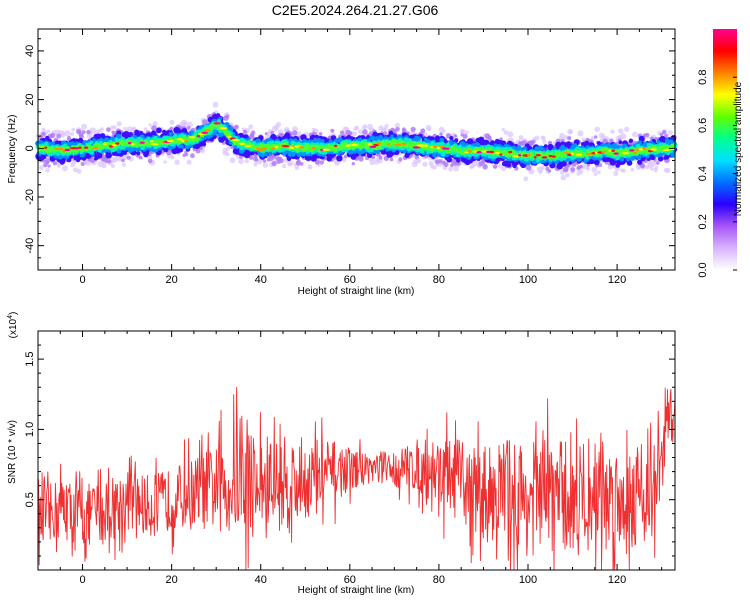 This screenshot has height=600, width=750. Describe the element at coordinates (356, 141) in the screenshot. I see `spectrogram-marks` at that location.